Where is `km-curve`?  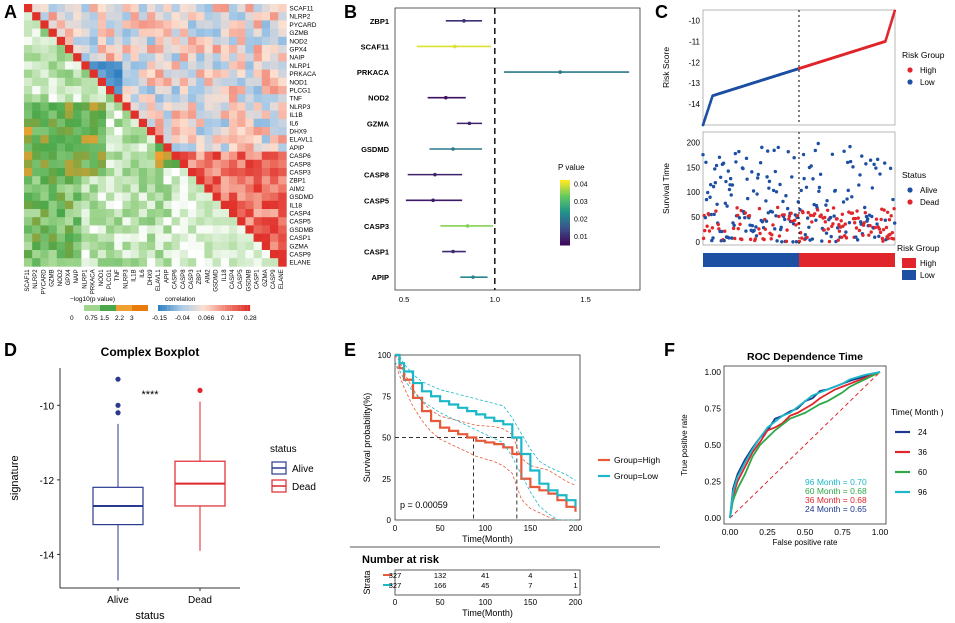
km-curve is located at coordinates (486, 430).